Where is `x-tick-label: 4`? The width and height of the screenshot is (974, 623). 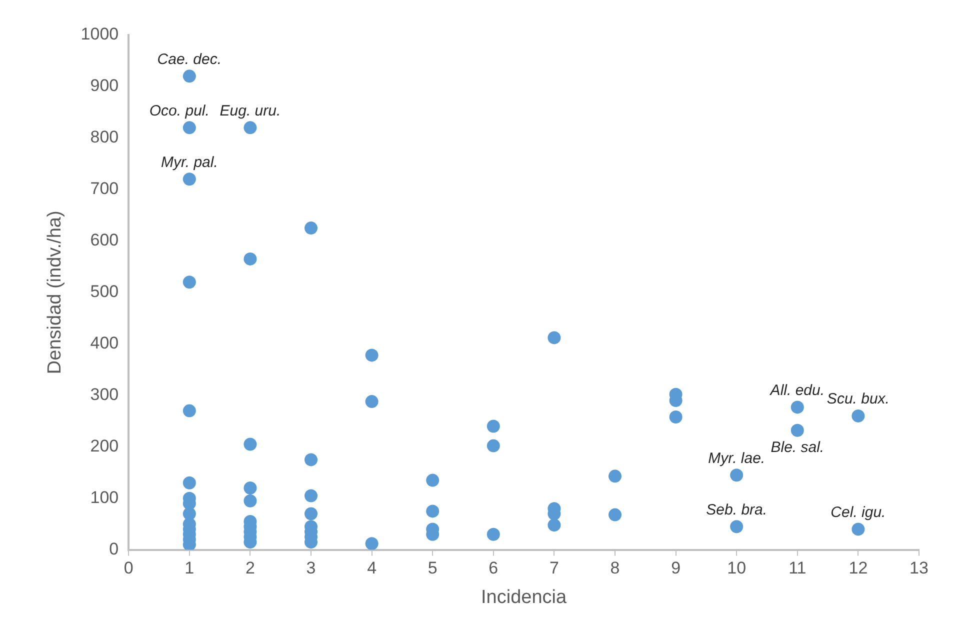 x-tick-label: 4 is located at coordinates (372, 568).